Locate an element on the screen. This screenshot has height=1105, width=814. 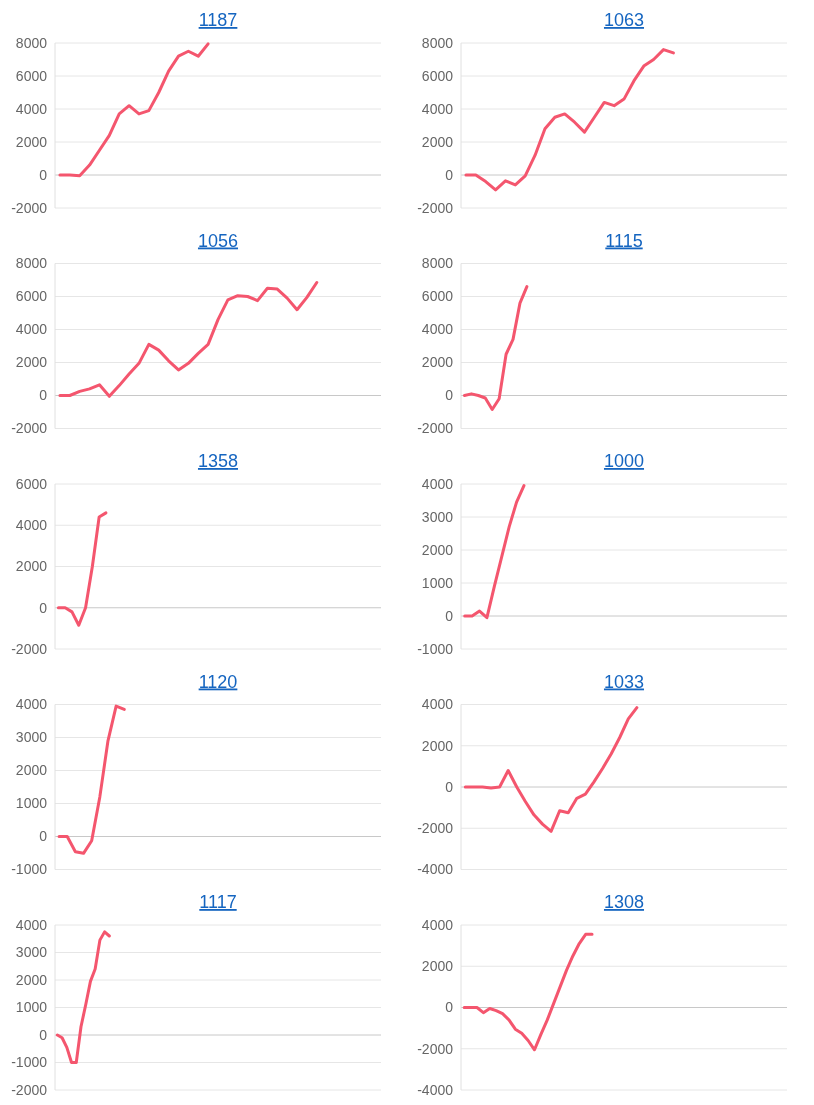
chart-title: 1115 is located at coordinates (624, 240).